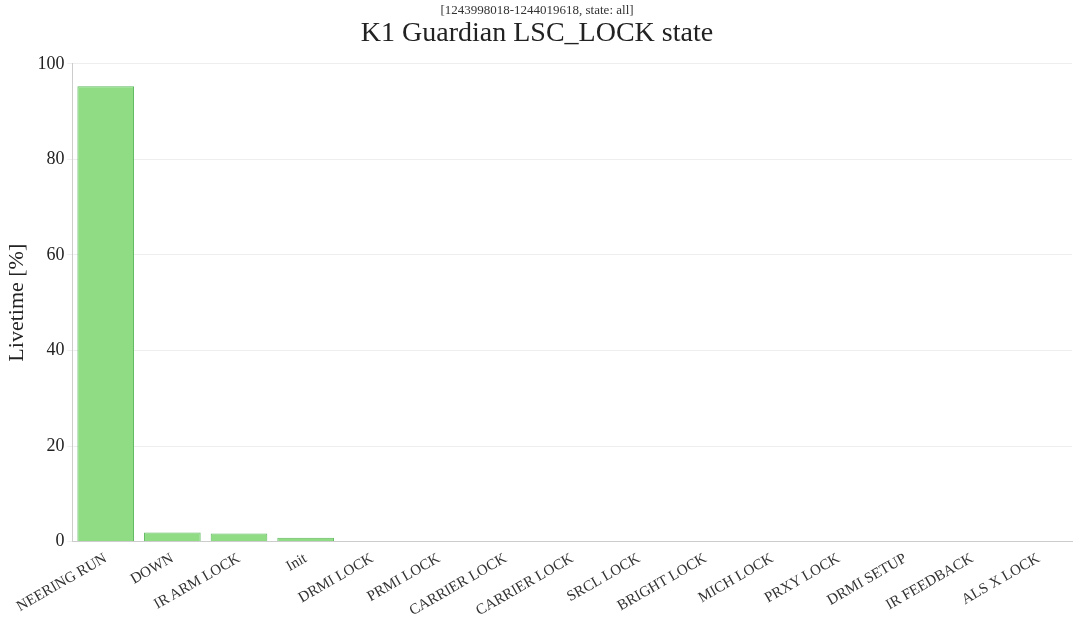 The image size is (1074, 623). I want to click on y-tick-label: 0, so click(60, 540).